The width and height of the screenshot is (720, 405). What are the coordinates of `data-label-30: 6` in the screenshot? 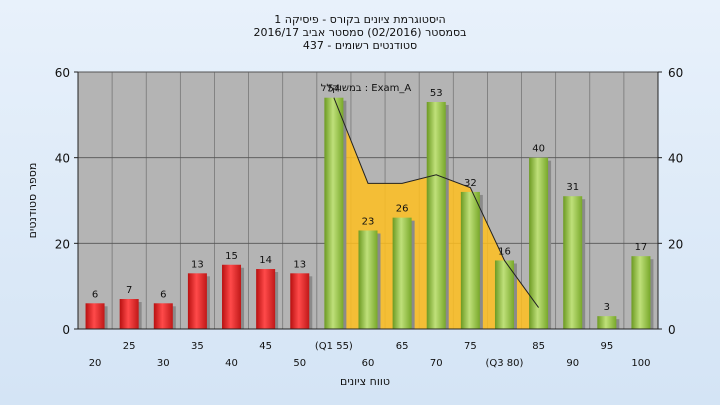 It's located at (163, 294).